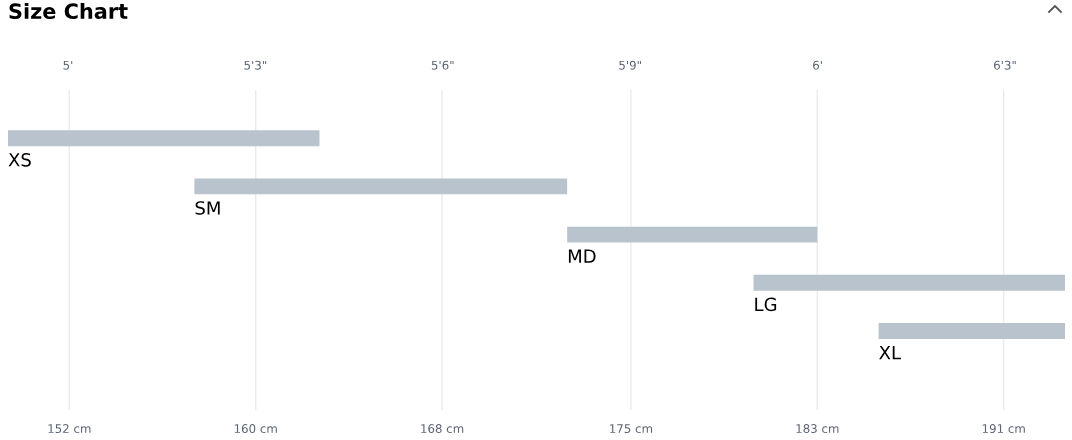  I want to click on x2-tick-label: 6'3", so click(1005, 65).